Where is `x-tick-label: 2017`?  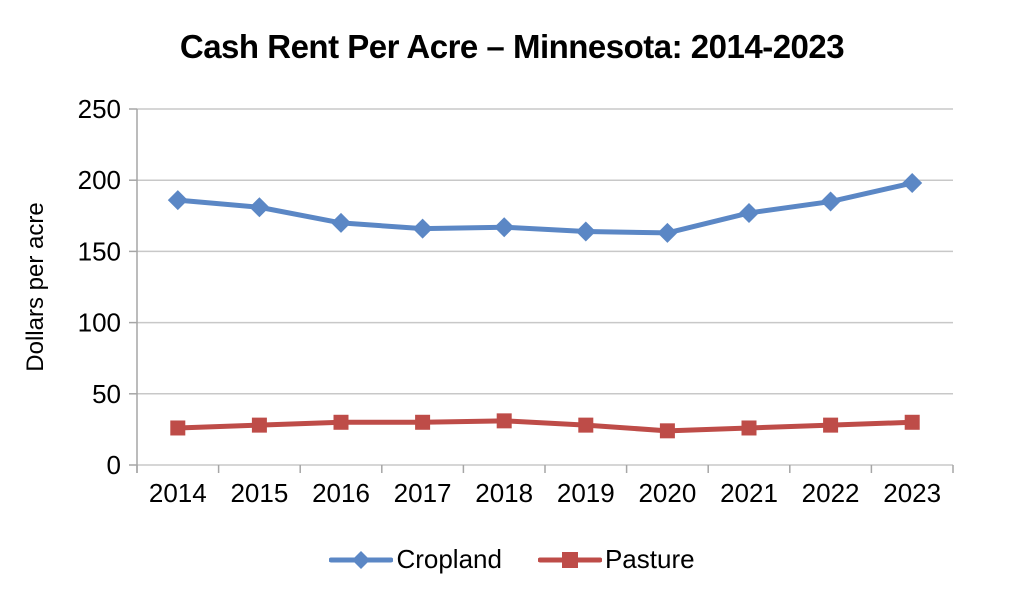
x-tick-label: 2017 is located at coordinates (423, 493).